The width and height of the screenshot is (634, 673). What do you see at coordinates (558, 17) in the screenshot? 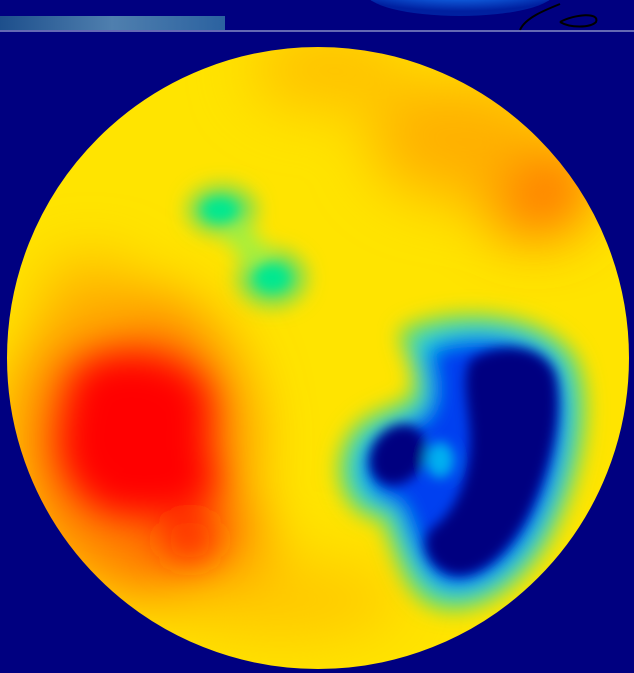
I see `top-curve` at bounding box center [558, 17].